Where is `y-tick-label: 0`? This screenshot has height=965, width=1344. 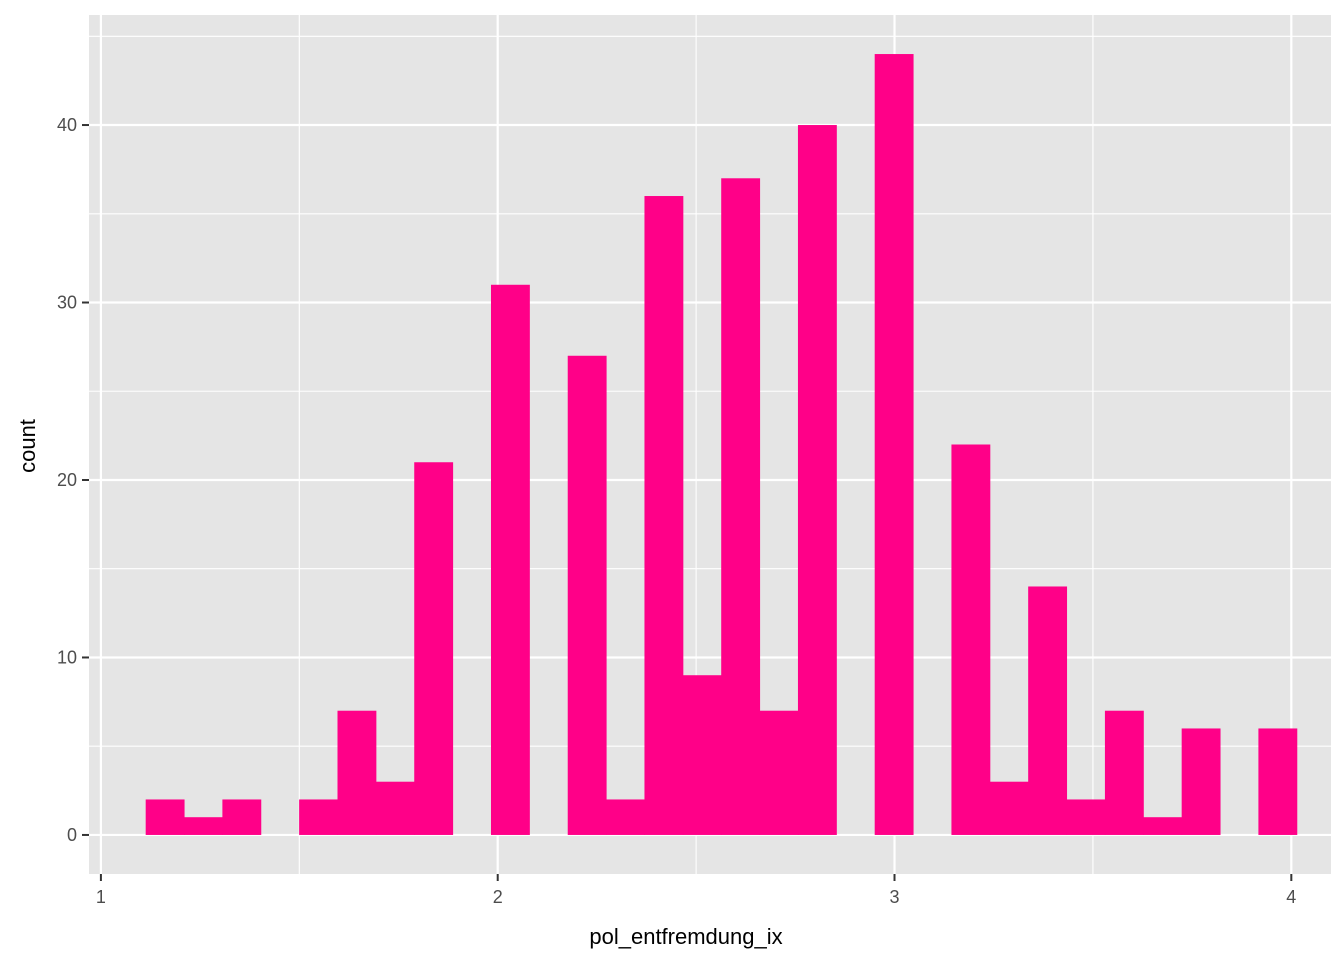
y-tick-label: 0 is located at coordinates (72, 835).